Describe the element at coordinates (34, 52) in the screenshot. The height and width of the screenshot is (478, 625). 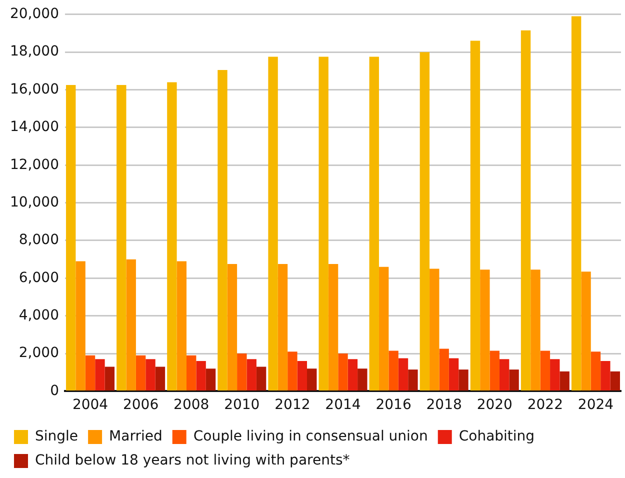
I see `y-tick-label: 18,000` at that location.